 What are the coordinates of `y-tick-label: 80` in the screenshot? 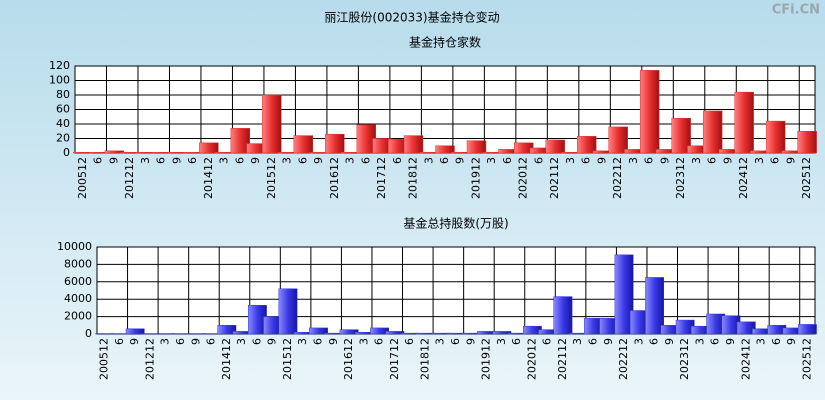 It's located at (63, 94).